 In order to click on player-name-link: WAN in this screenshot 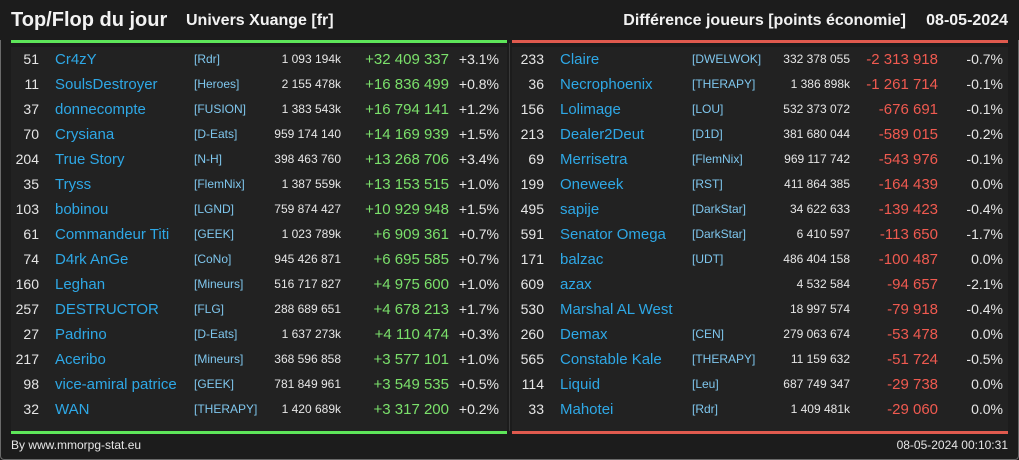, I will do `click(72, 409)`.